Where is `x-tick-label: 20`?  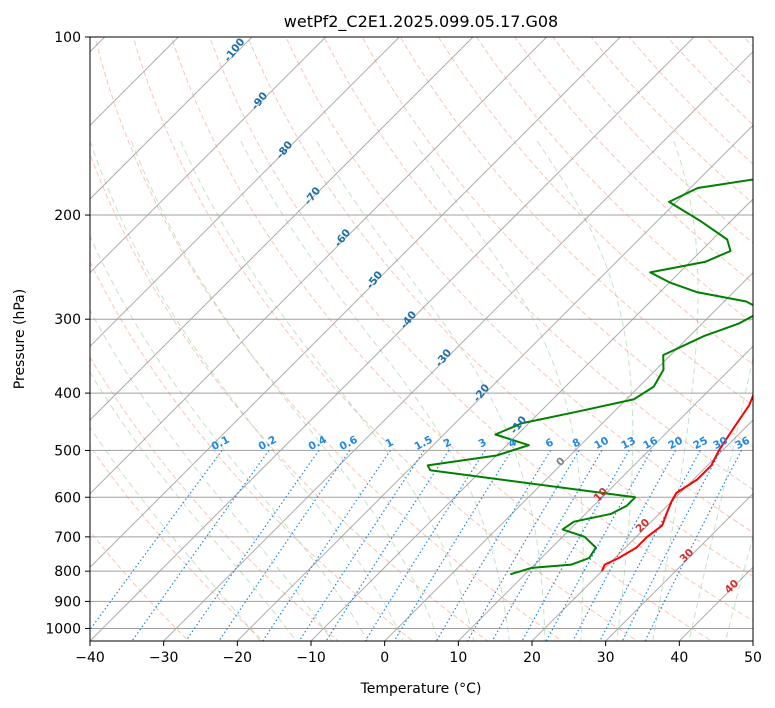 x-tick-label: 20 is located at coordinates (532, 658).